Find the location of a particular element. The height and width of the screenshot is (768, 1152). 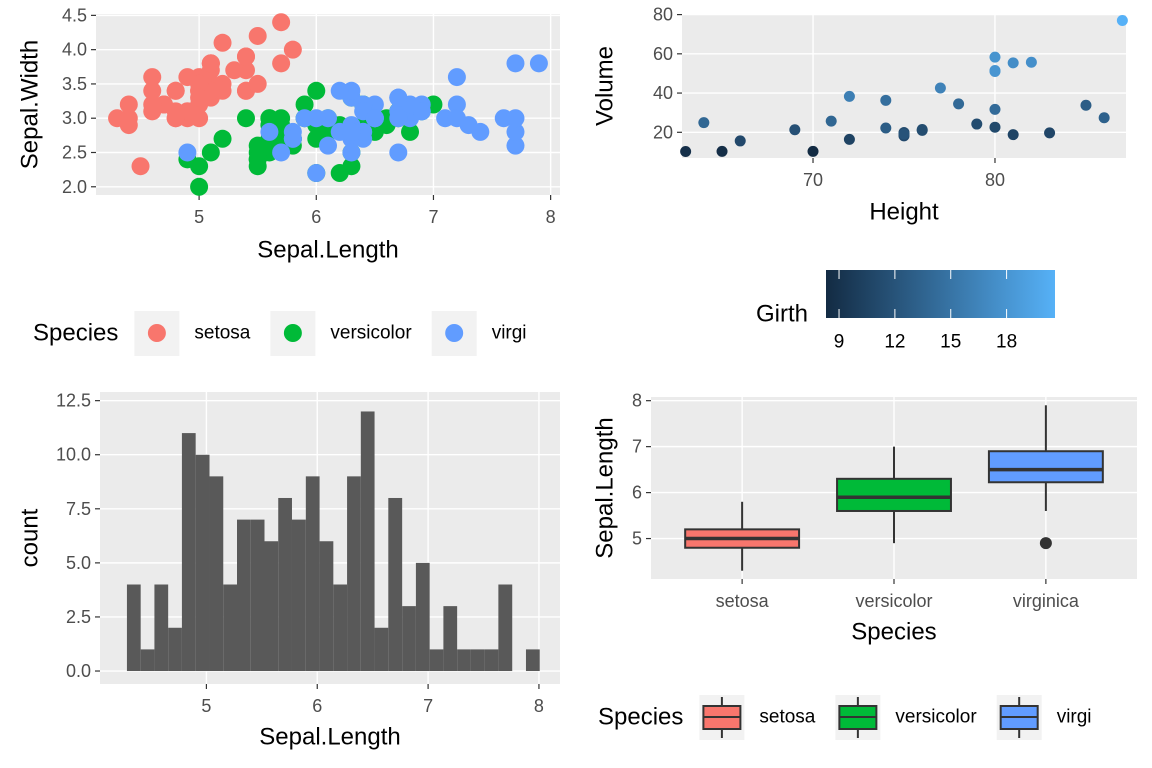

y-axis-title: Sepal.Length is located at coordinates (605, 487).